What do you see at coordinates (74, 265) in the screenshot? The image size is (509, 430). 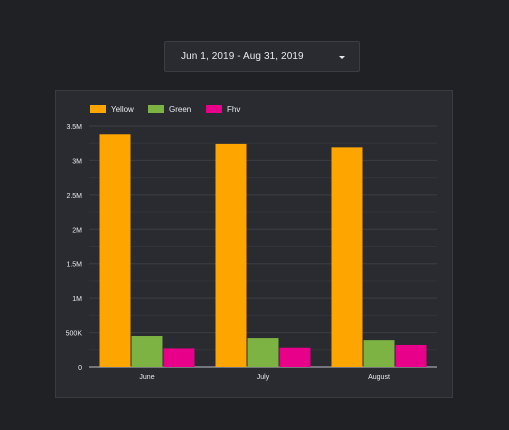 I see `y-tick-label: 1.5M` at bounding box center [74, 265].